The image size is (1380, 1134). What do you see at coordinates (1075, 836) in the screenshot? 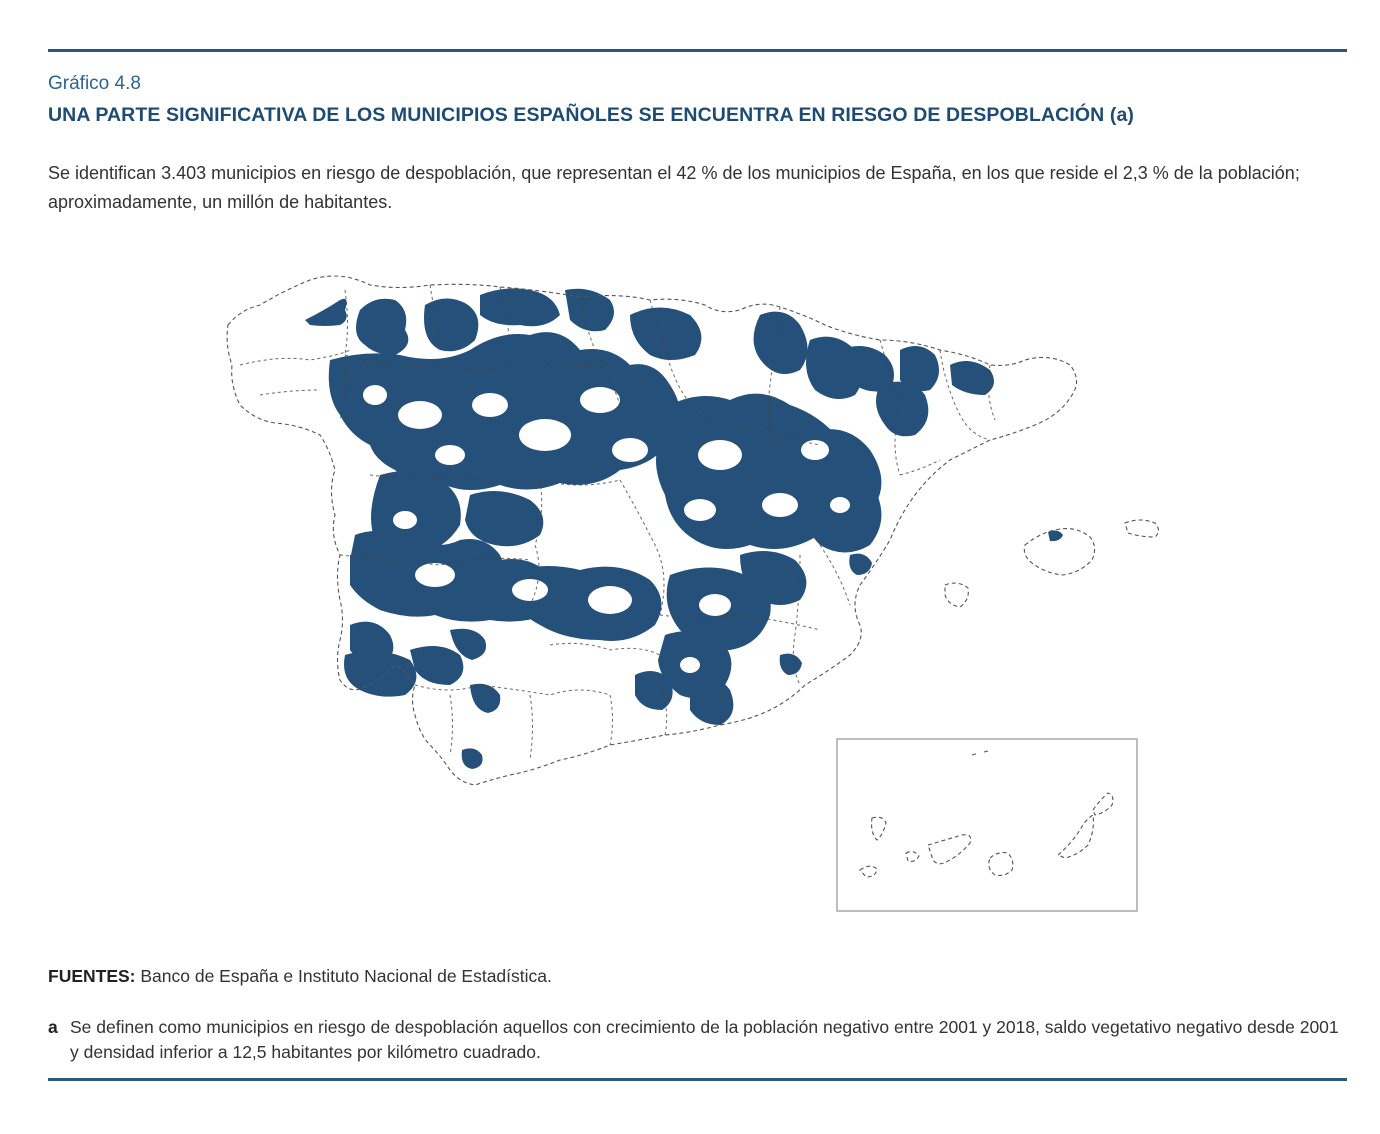
I see `fuerteventura-outline` at bounding box center [1075, 836].